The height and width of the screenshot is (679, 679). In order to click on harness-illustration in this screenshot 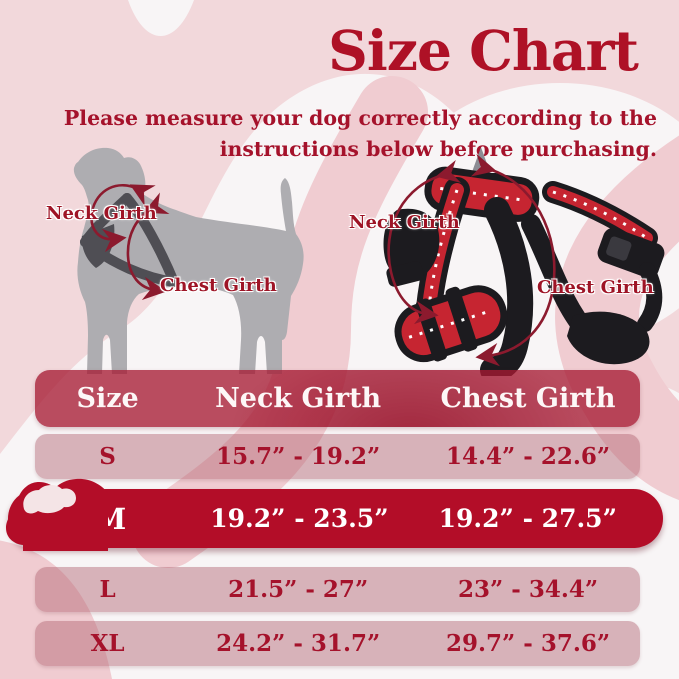, I will do `click(524, 262)`.